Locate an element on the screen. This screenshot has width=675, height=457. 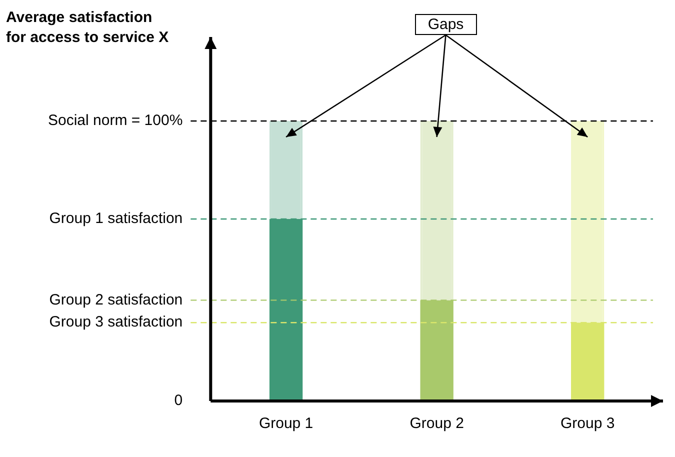
text: Gaps is located at coordinates (445, 24).